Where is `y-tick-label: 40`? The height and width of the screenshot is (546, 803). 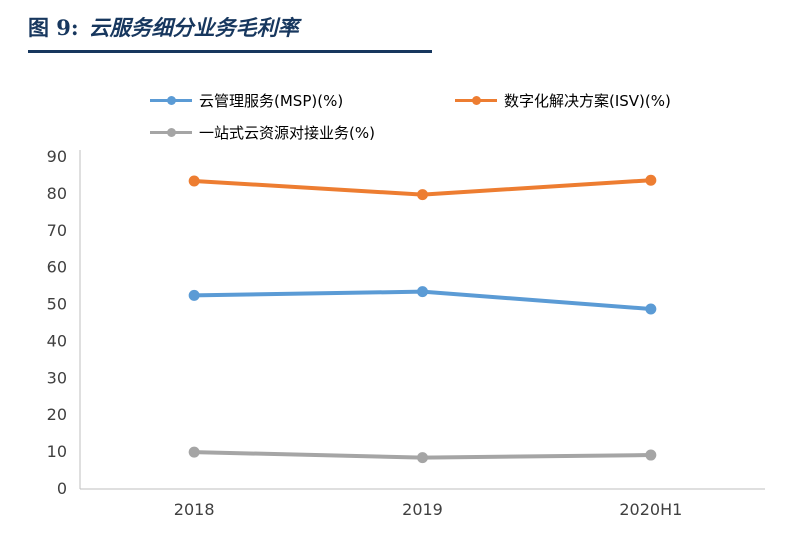 y-tick-label: 40 is located at coordinates (57, 340).